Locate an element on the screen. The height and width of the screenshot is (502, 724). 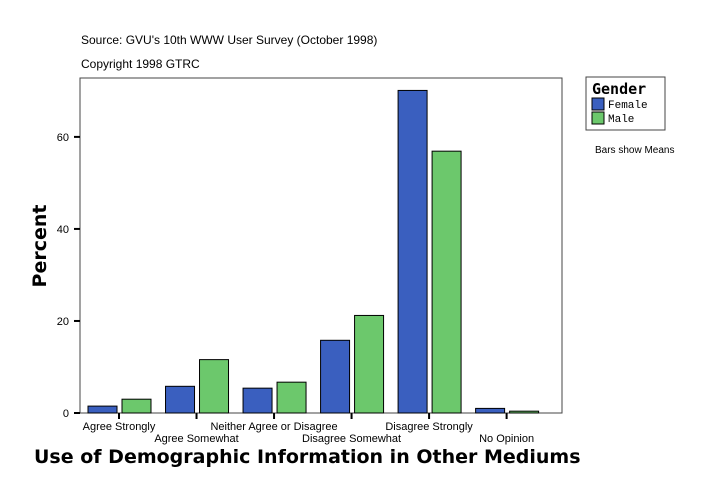
y-tick-label: 40 is located at coordinates (63, 230).